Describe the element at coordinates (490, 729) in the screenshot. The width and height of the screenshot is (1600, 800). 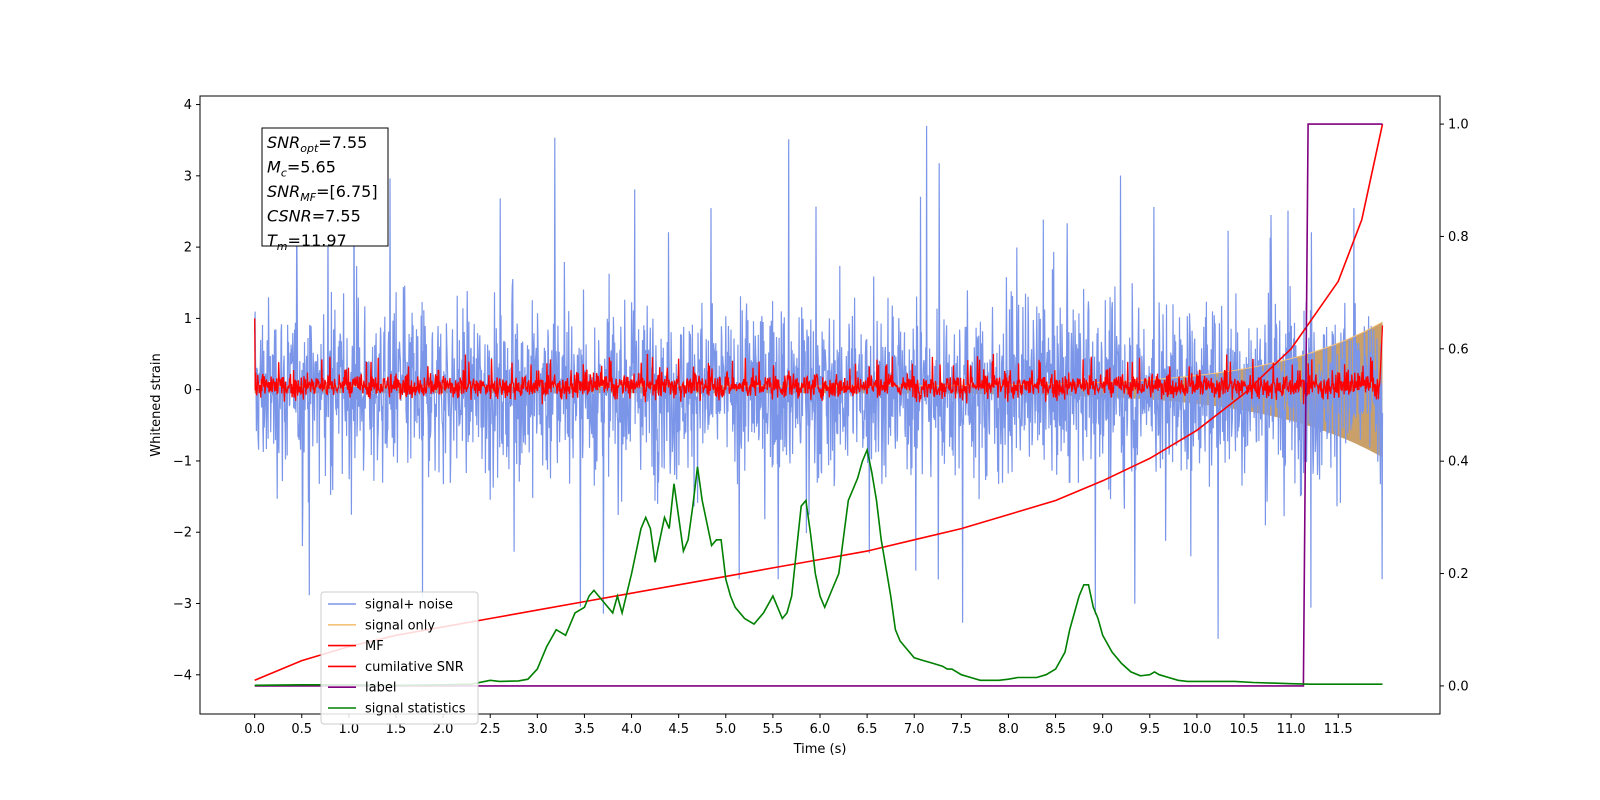
I see `x-tick-label: 2.5` at that location.